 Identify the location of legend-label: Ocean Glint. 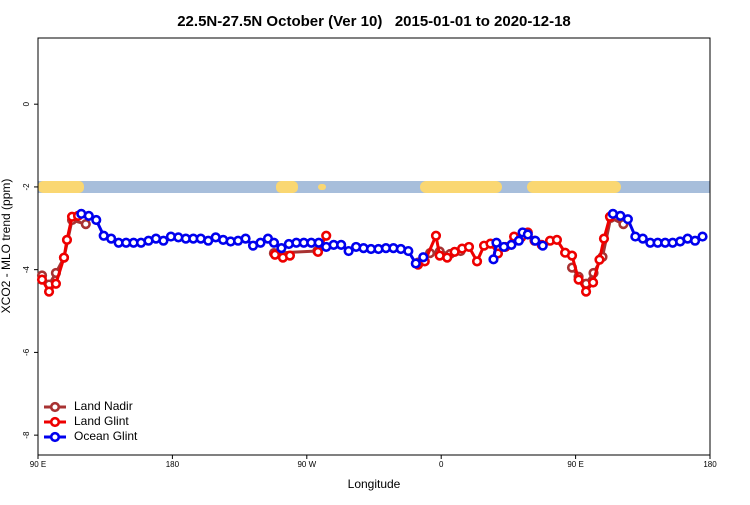
(106, 436).